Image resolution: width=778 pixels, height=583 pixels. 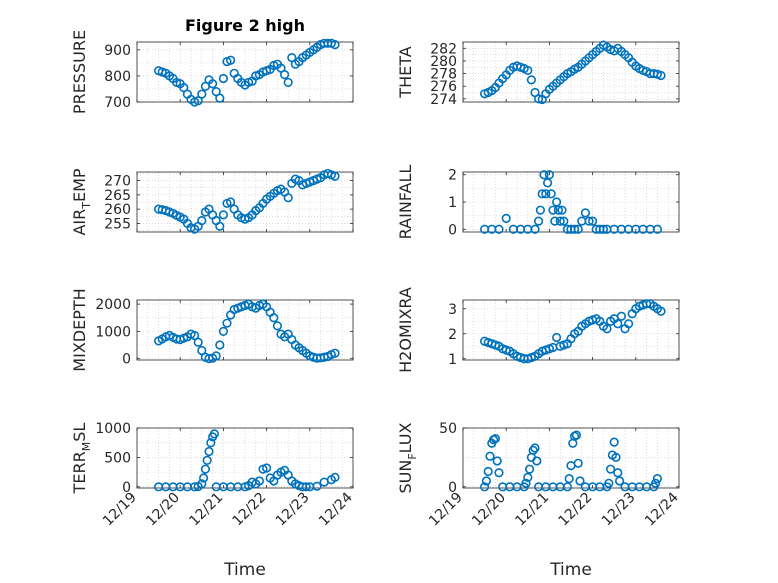 What do you see at coordinates (86, 447) in the screenshot?
I see `y-axis-label-sub: M` at bounding box center [86, 447].